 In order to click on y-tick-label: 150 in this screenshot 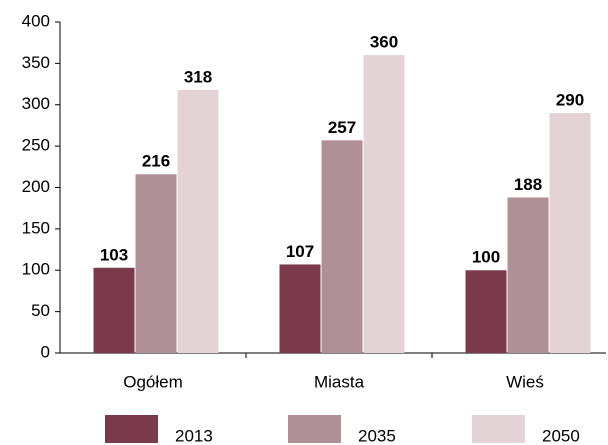, I will do `click(36, 227)`.